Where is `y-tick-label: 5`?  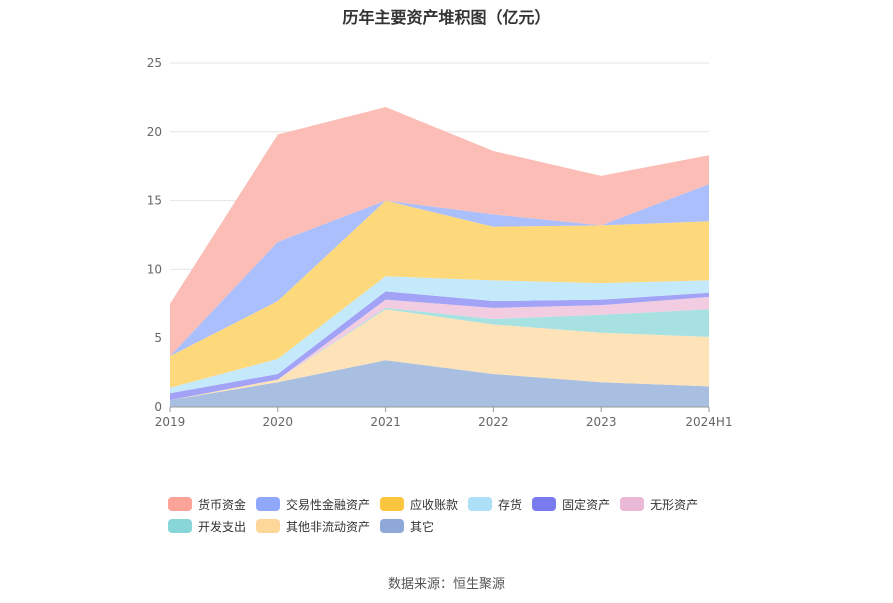
y-tick-label: 5 is located at coordinates (158, 338).